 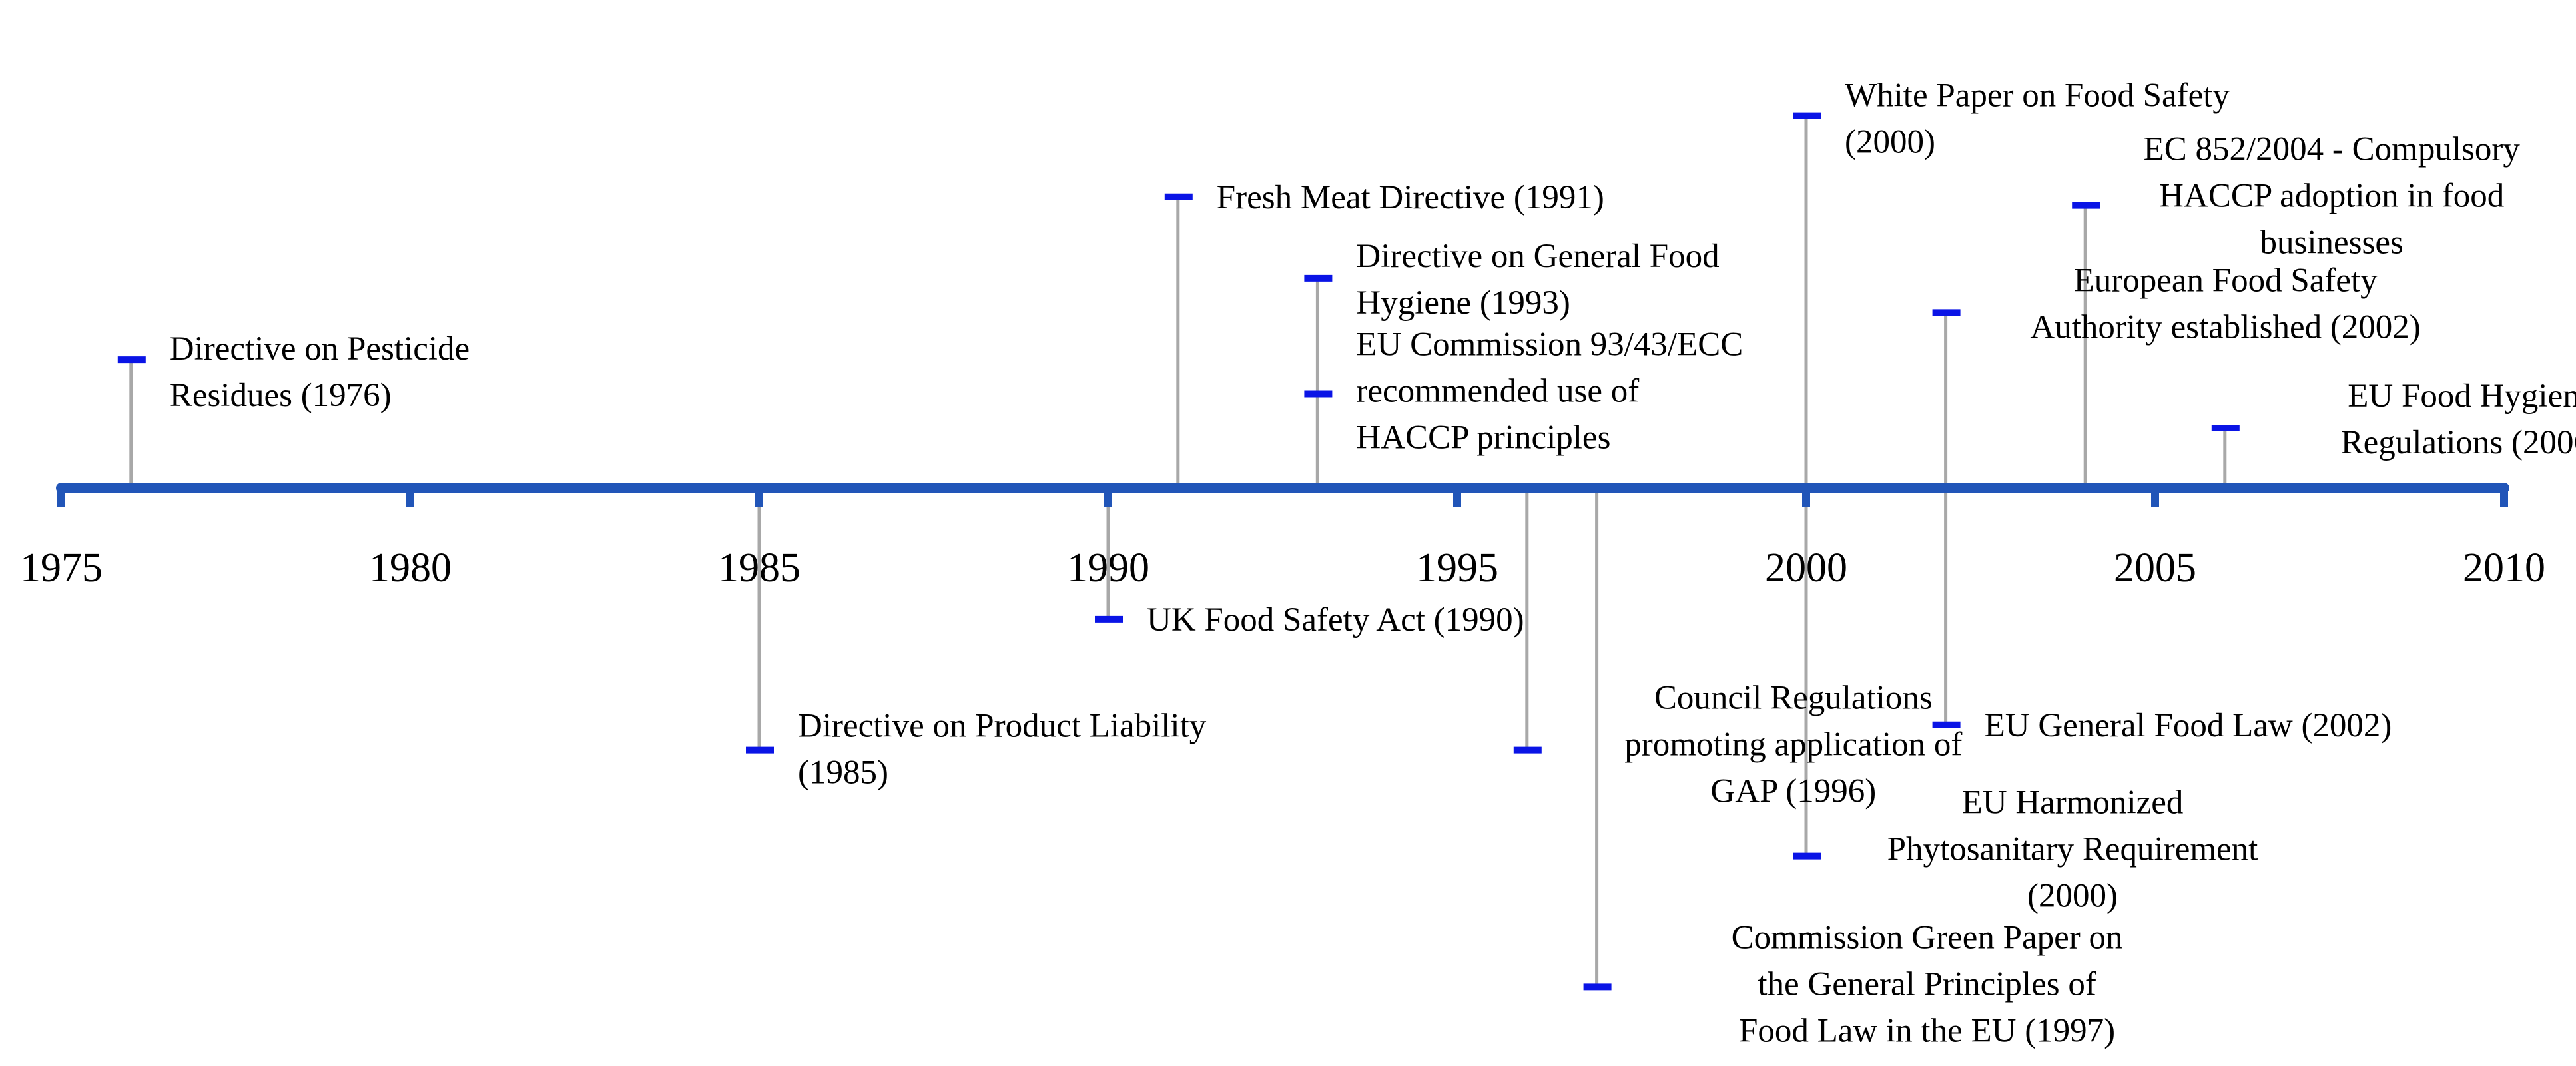 I want to click on event-label-line: Phytosanitary Requirement, so click(x=2072, y=850).